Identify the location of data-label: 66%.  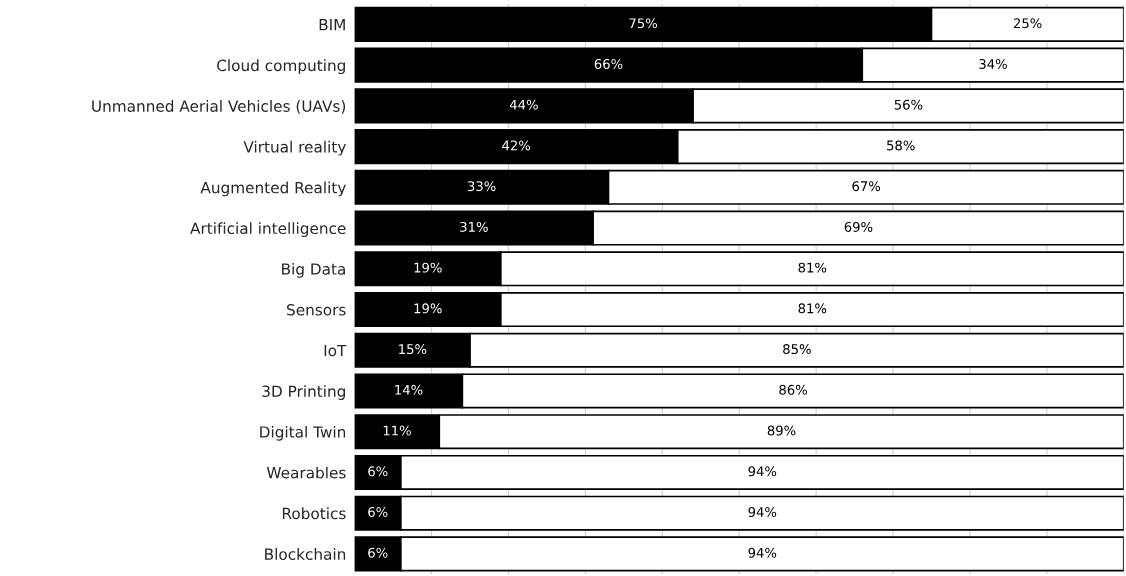
(608, 63).